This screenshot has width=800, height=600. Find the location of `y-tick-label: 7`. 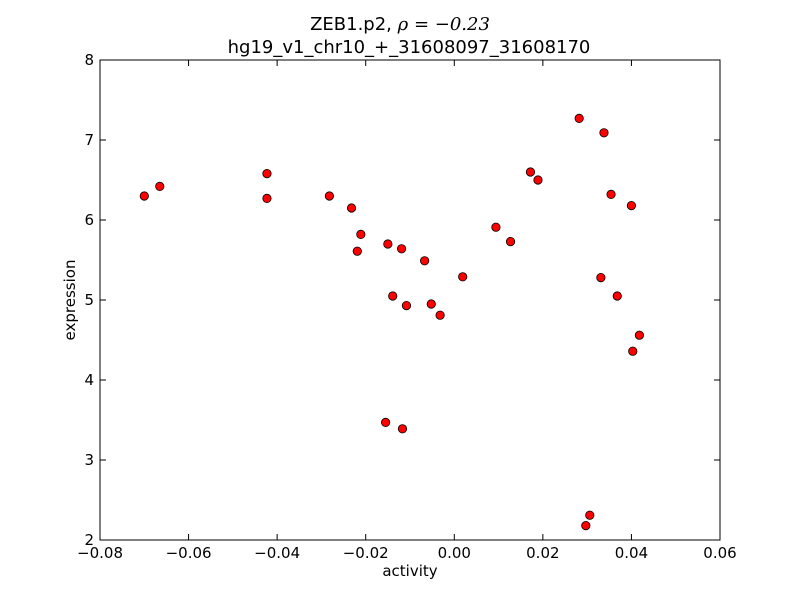

y-tick-label: 7 is located at coordinates (89, 140).